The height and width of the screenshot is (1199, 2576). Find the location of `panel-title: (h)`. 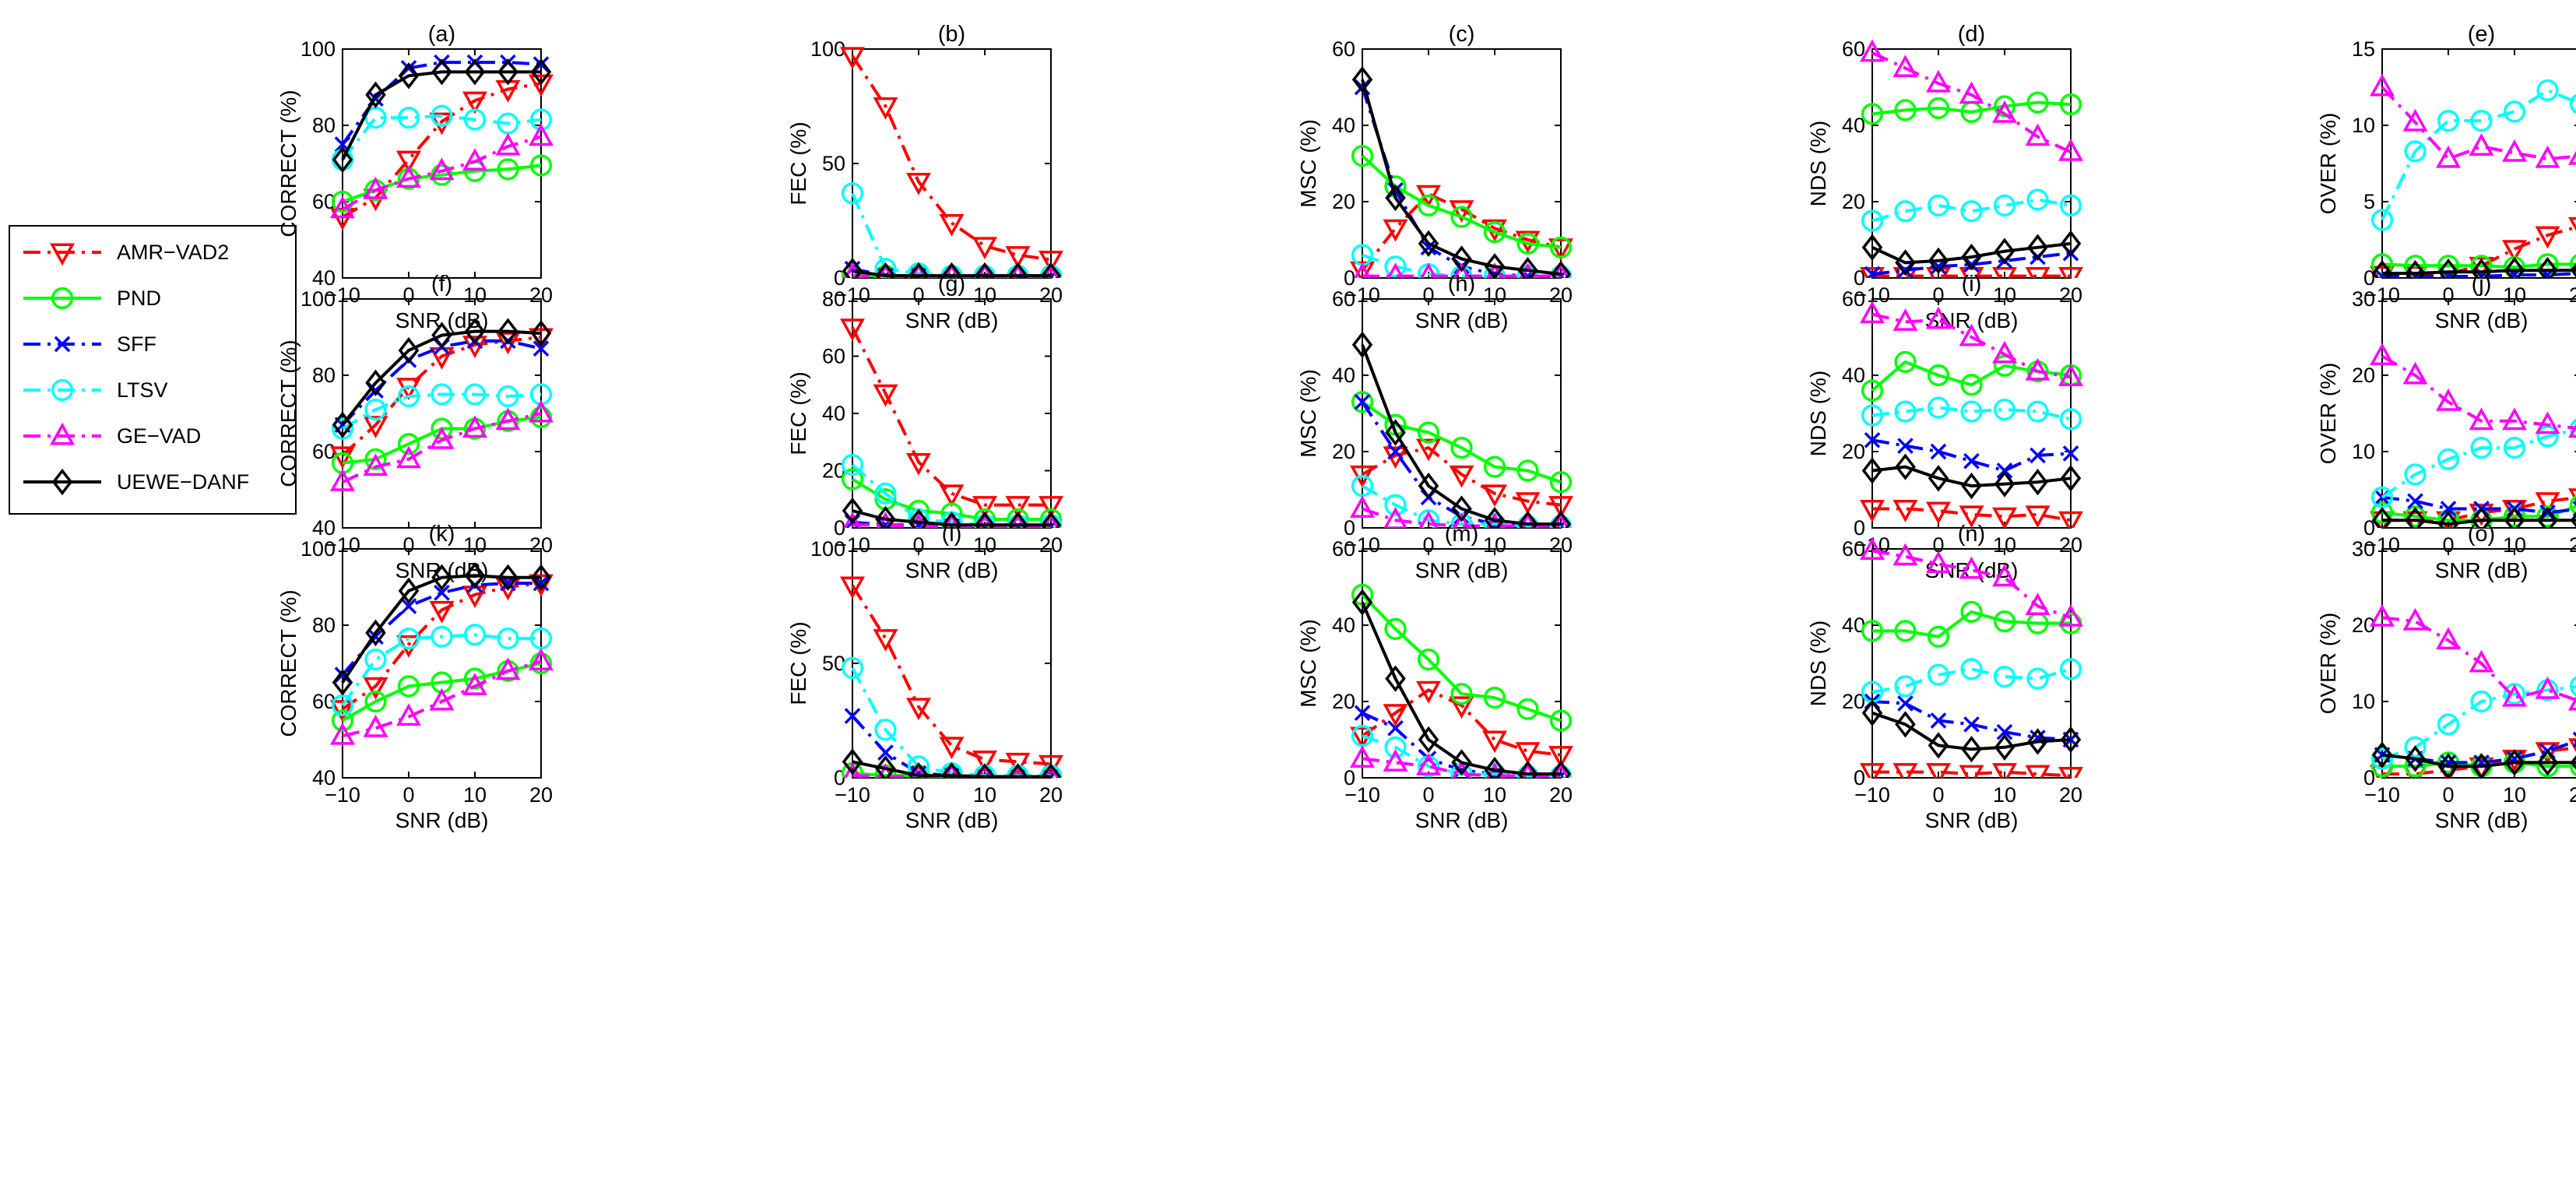

panel-title: (h) is located at coordinates (1461, 284).